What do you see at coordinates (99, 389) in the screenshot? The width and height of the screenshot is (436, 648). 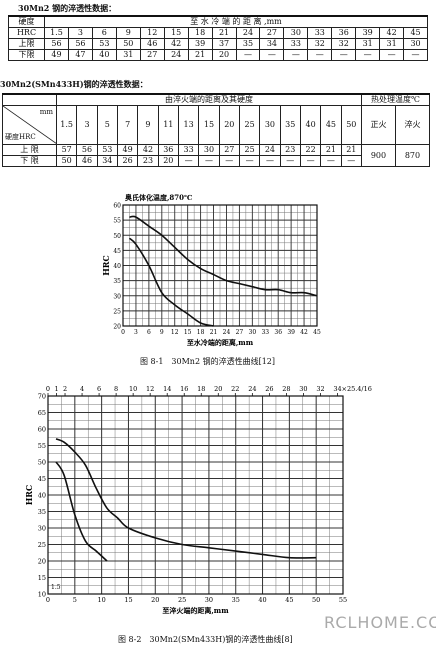 I see `top-tick-label: 6` at bounding box center [99, 389].